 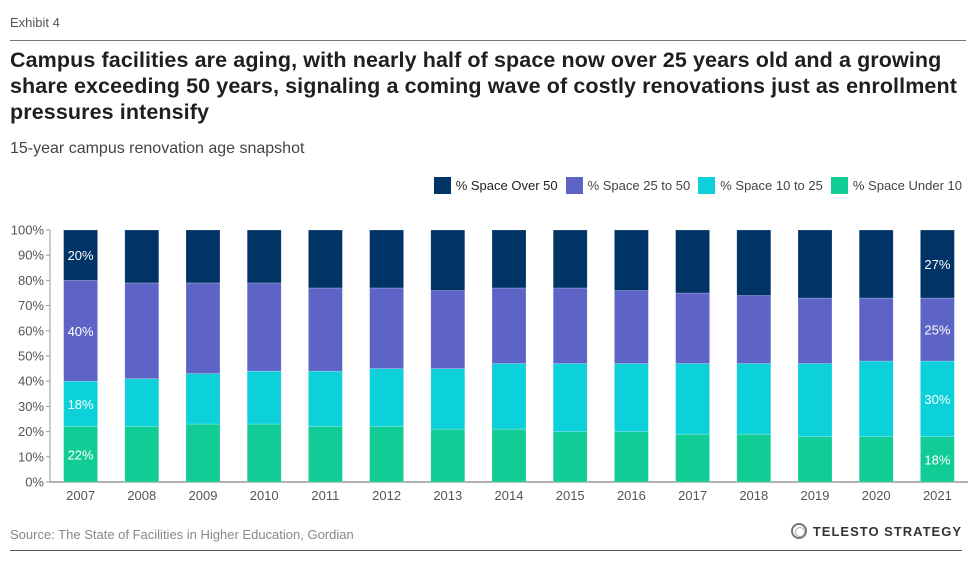 What do you see at coordinates (753, 495) in the screenshot?
I see `x-tick-label: 2018` at bounding box center [753, 495].